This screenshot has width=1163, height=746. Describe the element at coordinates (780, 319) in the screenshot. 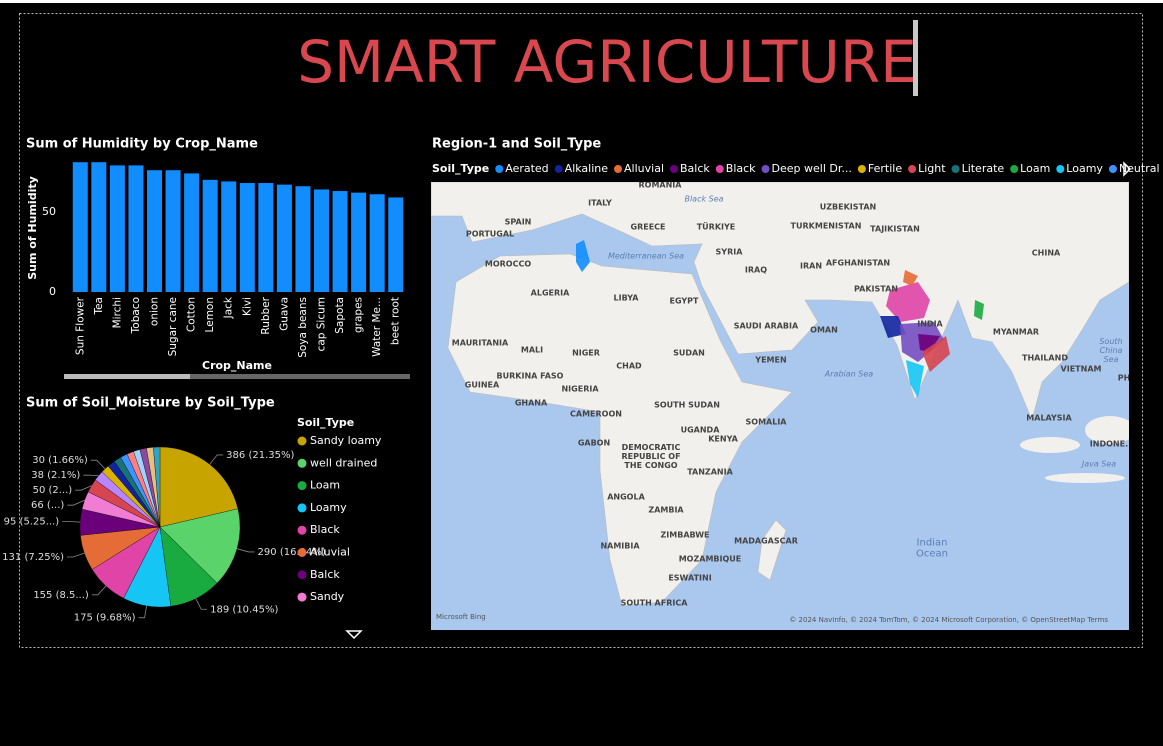

I see `india-regions` at that location.